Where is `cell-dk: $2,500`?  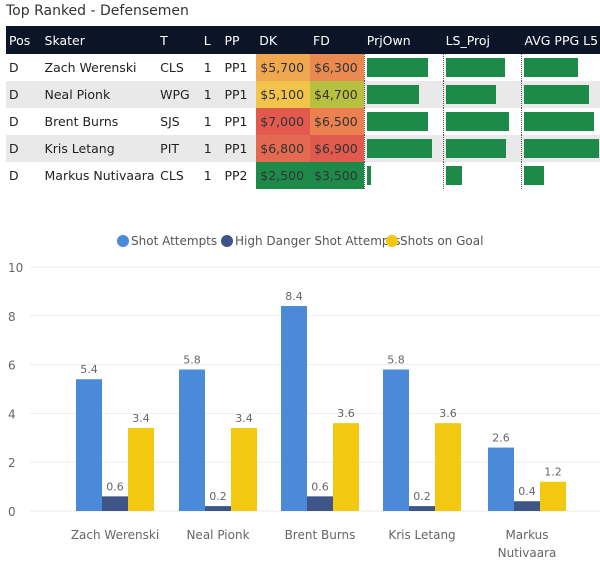
cell-dk: $2,500 is located at coordinates (283, 175).